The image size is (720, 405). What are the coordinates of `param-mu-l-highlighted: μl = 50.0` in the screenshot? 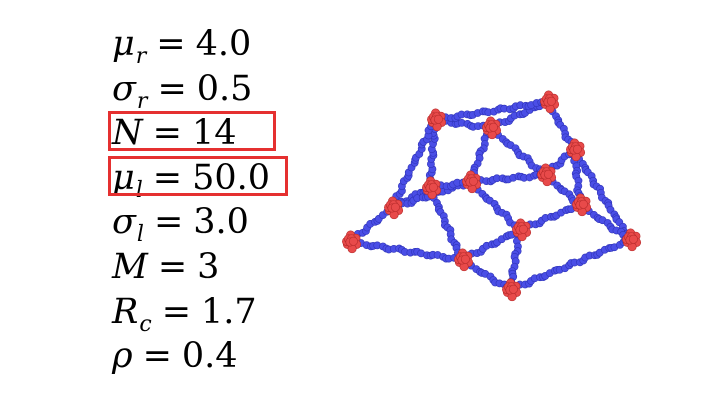 It's located at (205, 179).